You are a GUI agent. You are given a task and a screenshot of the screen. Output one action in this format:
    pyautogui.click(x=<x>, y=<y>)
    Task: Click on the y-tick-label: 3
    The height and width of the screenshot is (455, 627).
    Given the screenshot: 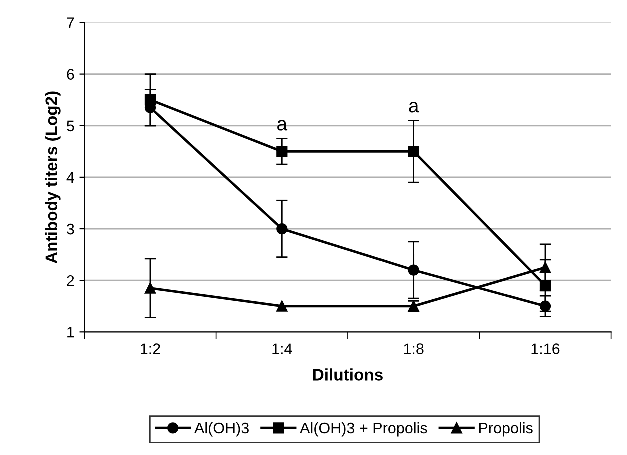 What is the action you would take?
    pyautogui.click(x=70, y=229)
    